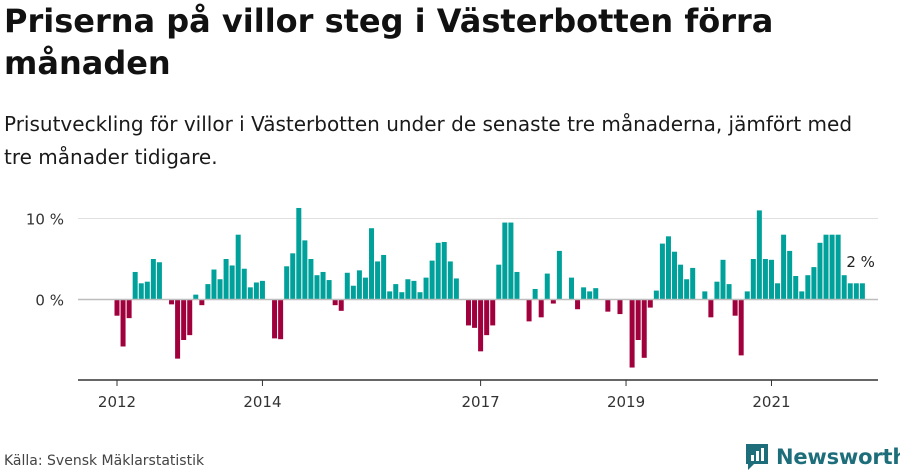 This screenshot has height=474, width=900. I want to click on x-tick-label: 2019, so click(626, 402).